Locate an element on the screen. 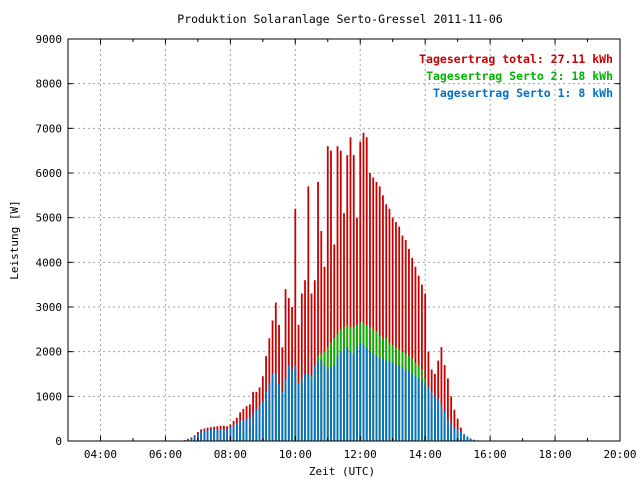 The image size is (640, 480). y-axis-label: Leistung [W] is located at coordinates (14, 239).